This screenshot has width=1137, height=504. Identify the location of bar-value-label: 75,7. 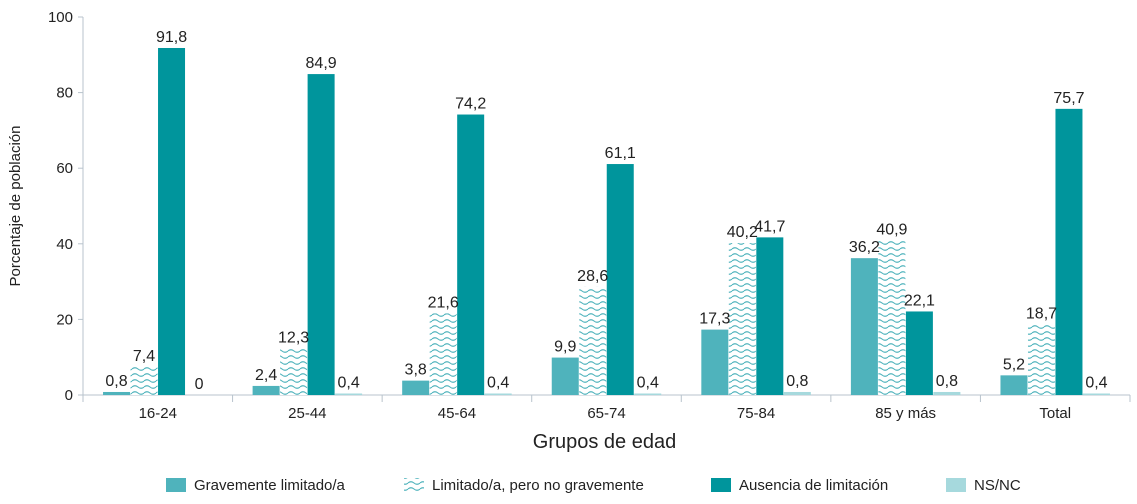
(1068, 98).